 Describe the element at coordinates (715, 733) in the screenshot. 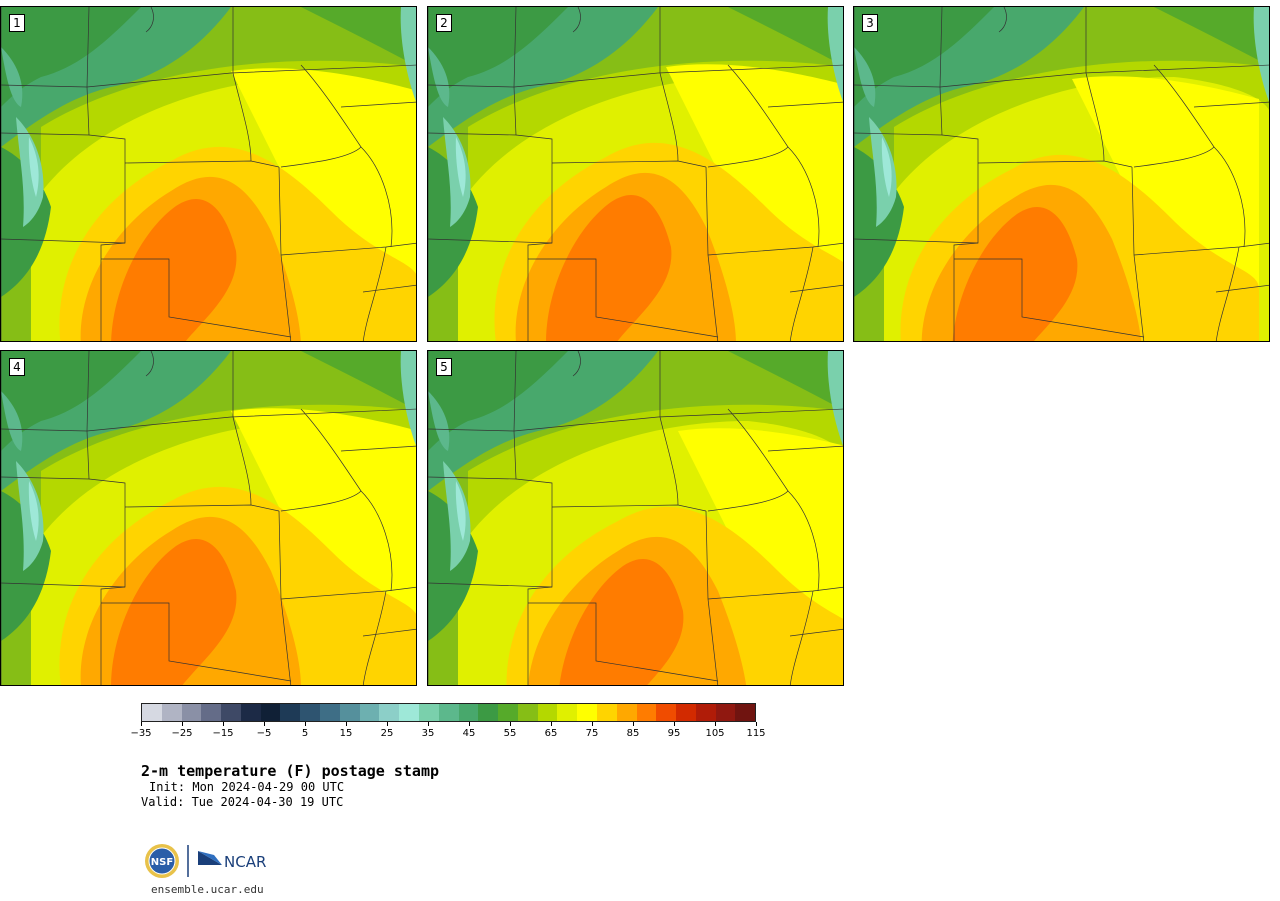

I see `colorbar-tick-label: 105` at that location.